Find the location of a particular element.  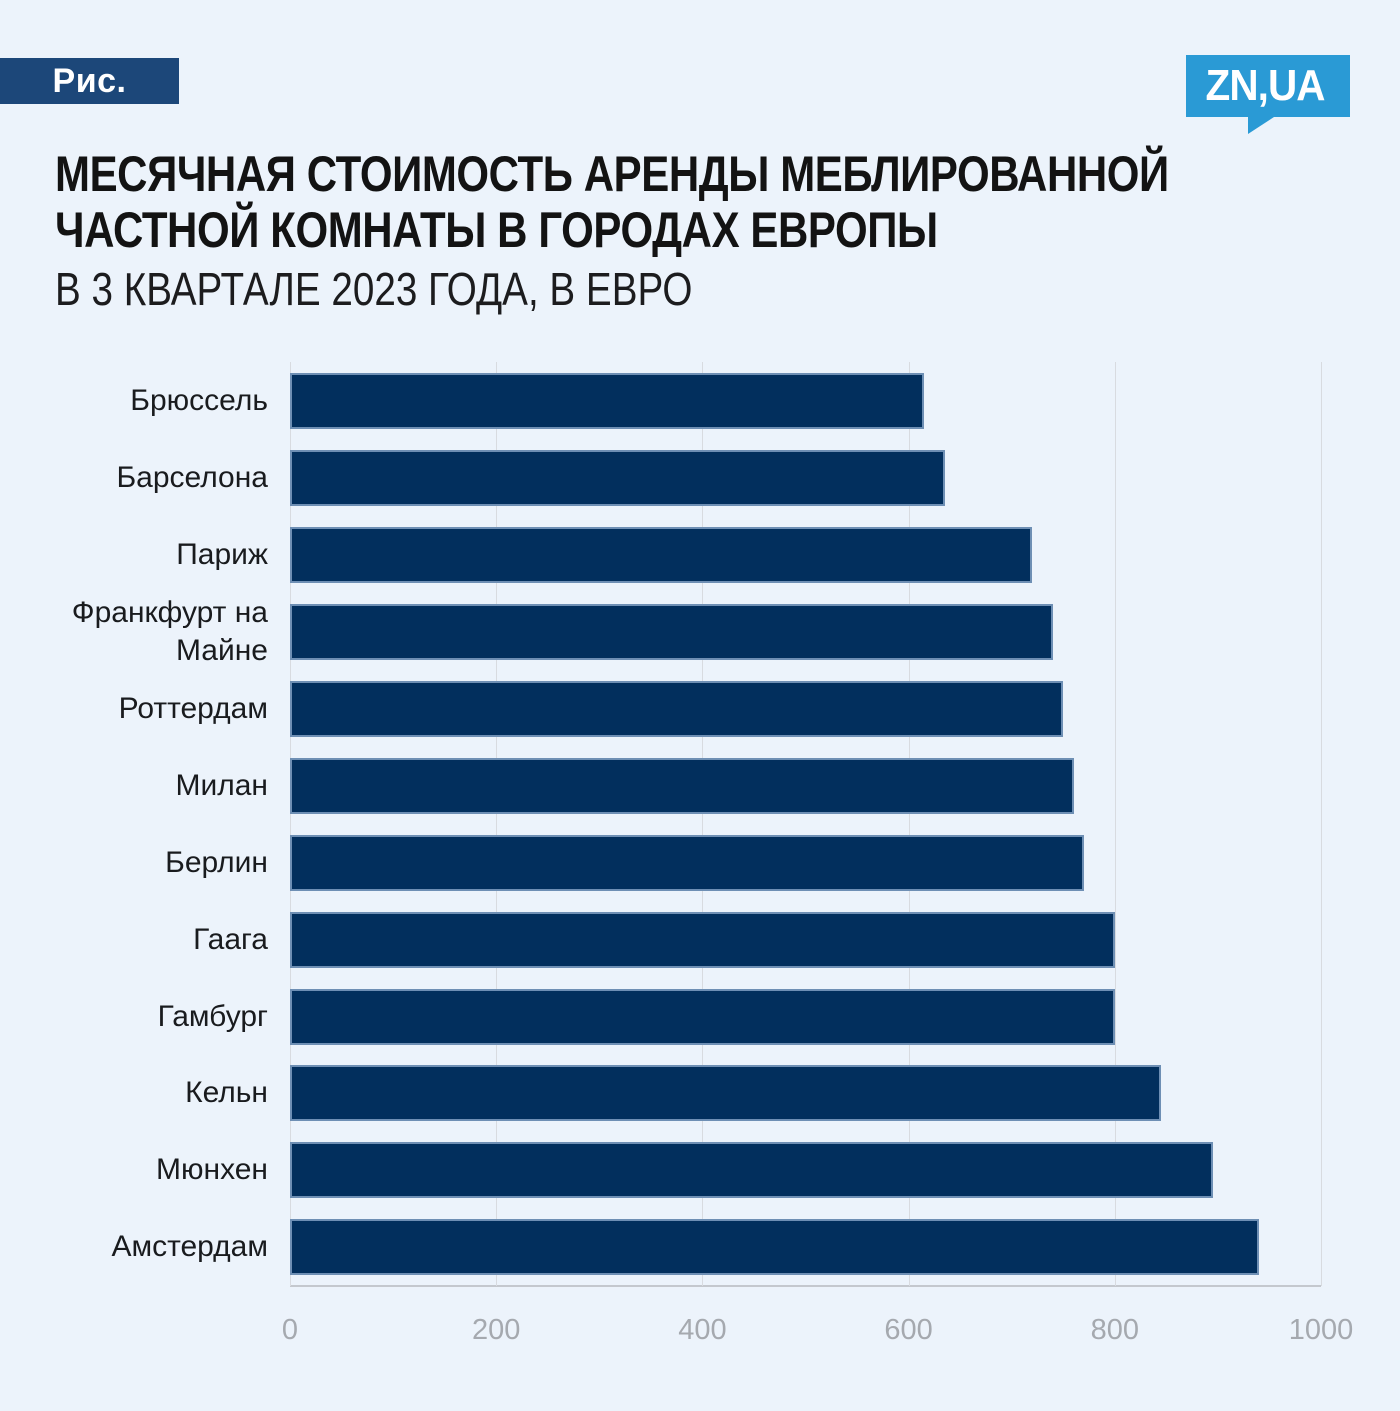

x-axis-tick-label: 1000 is located at coordinates (1321, 1330).